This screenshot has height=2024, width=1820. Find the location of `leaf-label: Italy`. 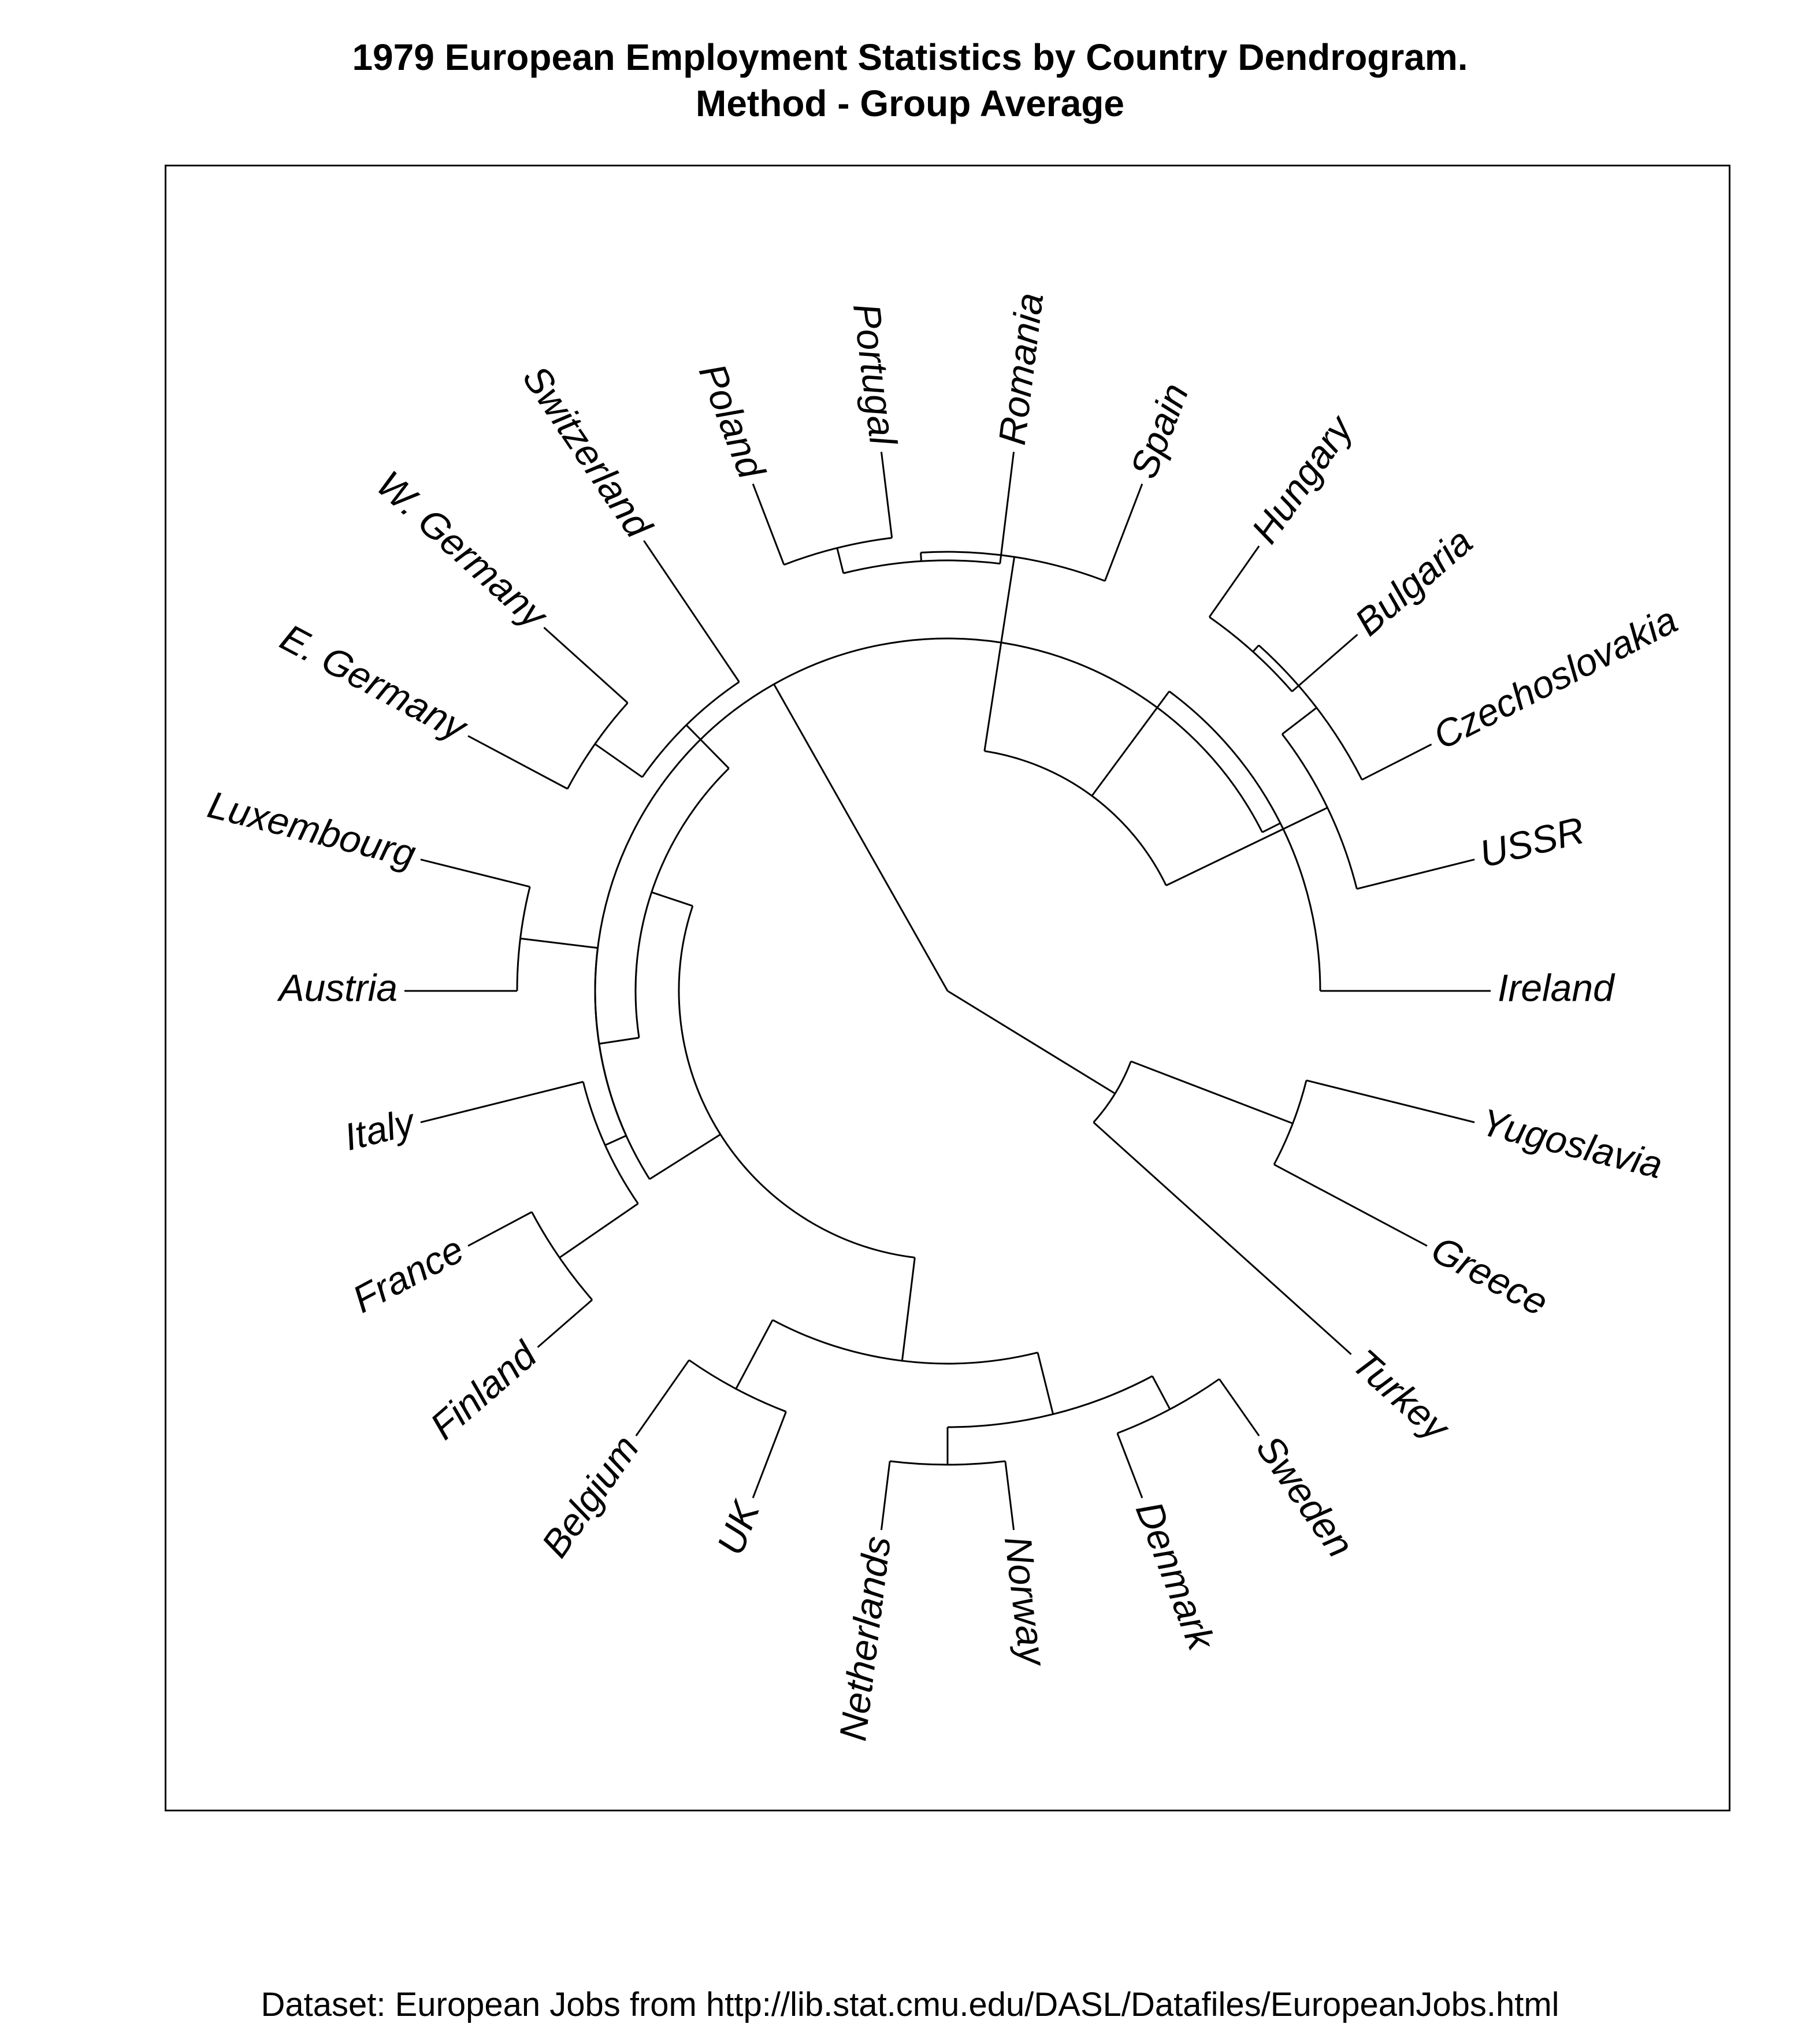

leaf-label: Italy is located at coordinates (380, 1129).